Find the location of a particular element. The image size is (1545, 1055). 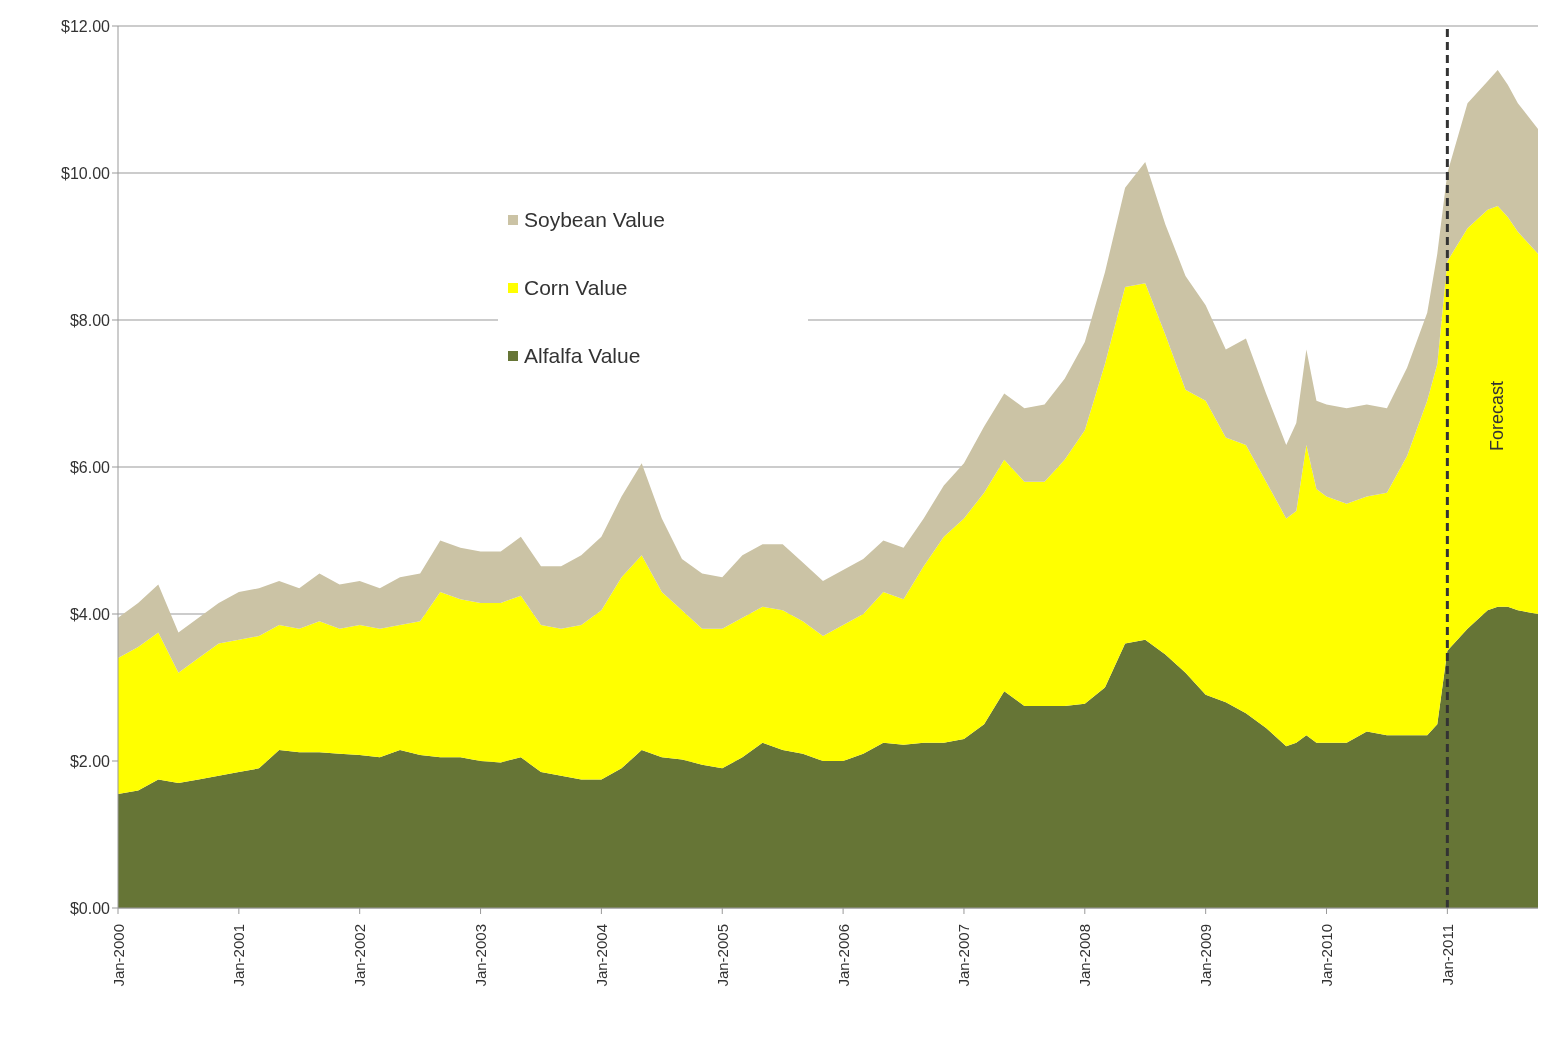

legend-label: Alfalfa Value is located at coordinates (582, 356).